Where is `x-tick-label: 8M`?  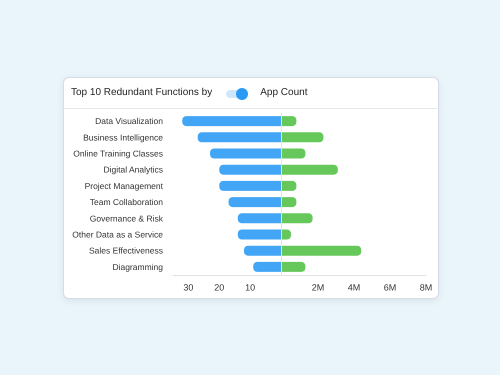
x-tick-label: 8M is located at coordinates (426, 287).